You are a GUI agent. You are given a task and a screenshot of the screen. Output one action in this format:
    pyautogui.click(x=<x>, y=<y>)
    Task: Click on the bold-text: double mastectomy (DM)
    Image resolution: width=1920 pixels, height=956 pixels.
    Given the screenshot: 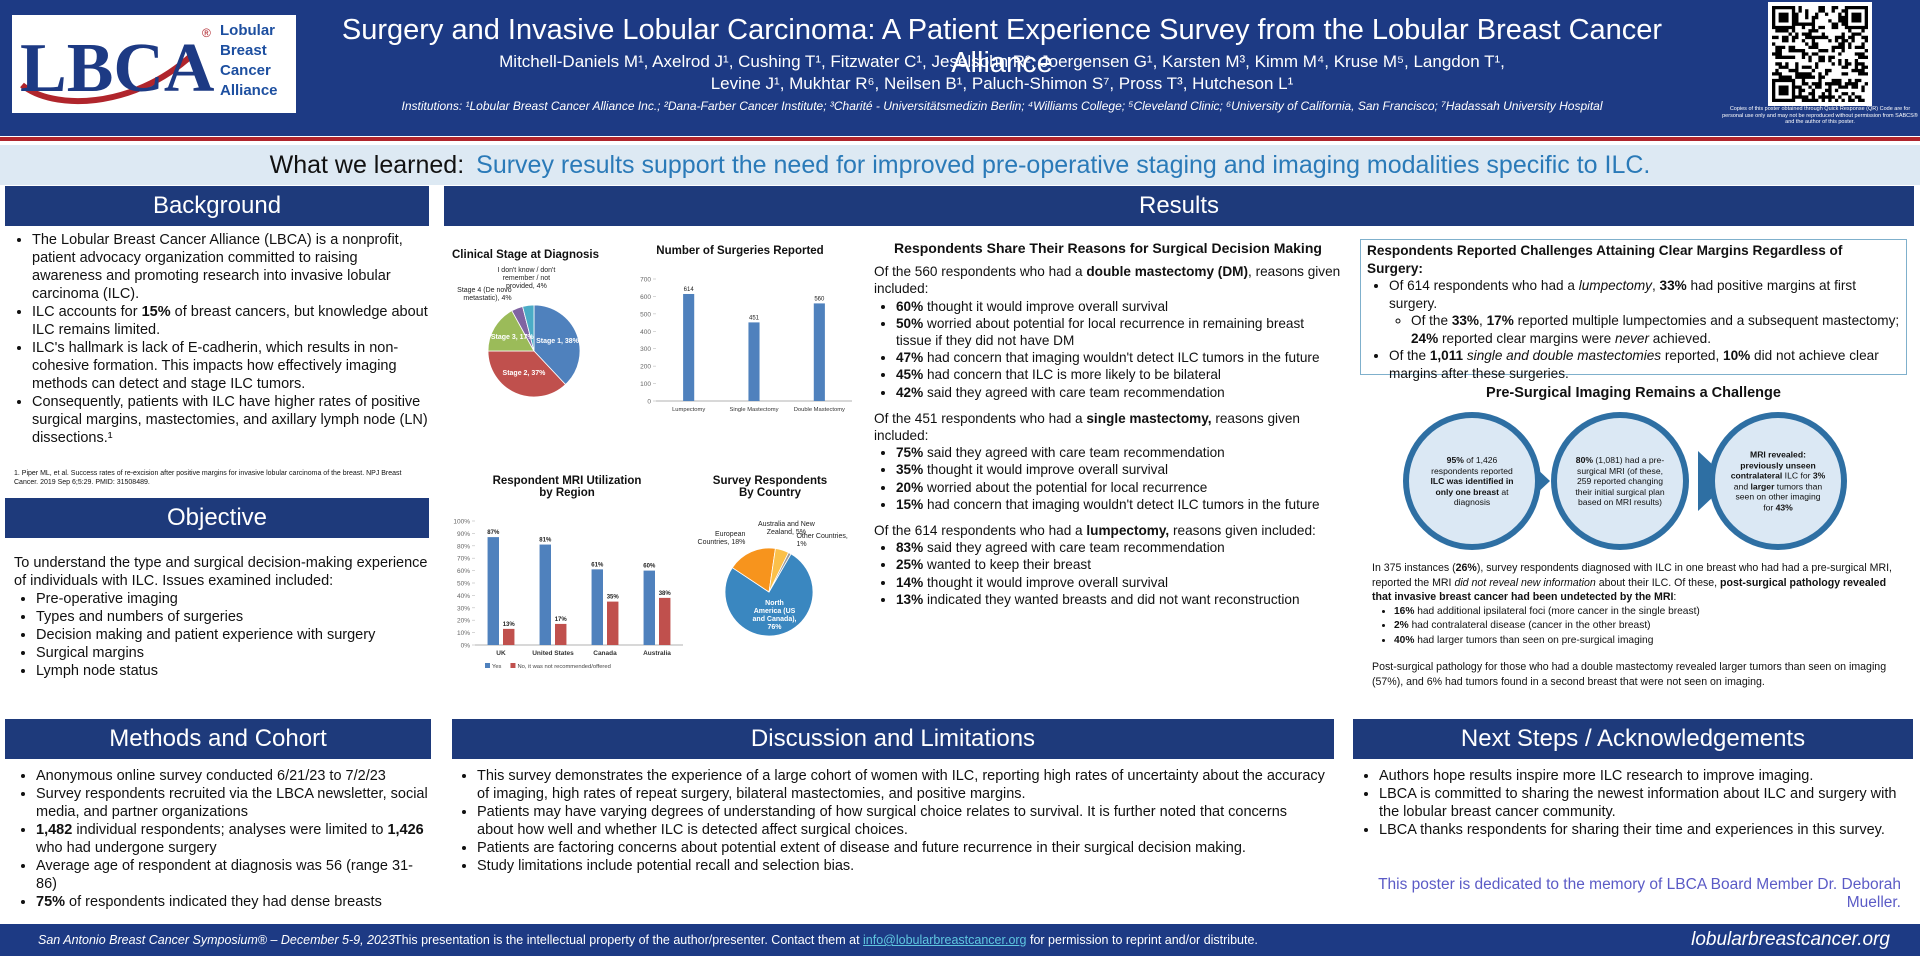 What is the action you would take?
    pyautogui.click(x=1167, y=272)
    